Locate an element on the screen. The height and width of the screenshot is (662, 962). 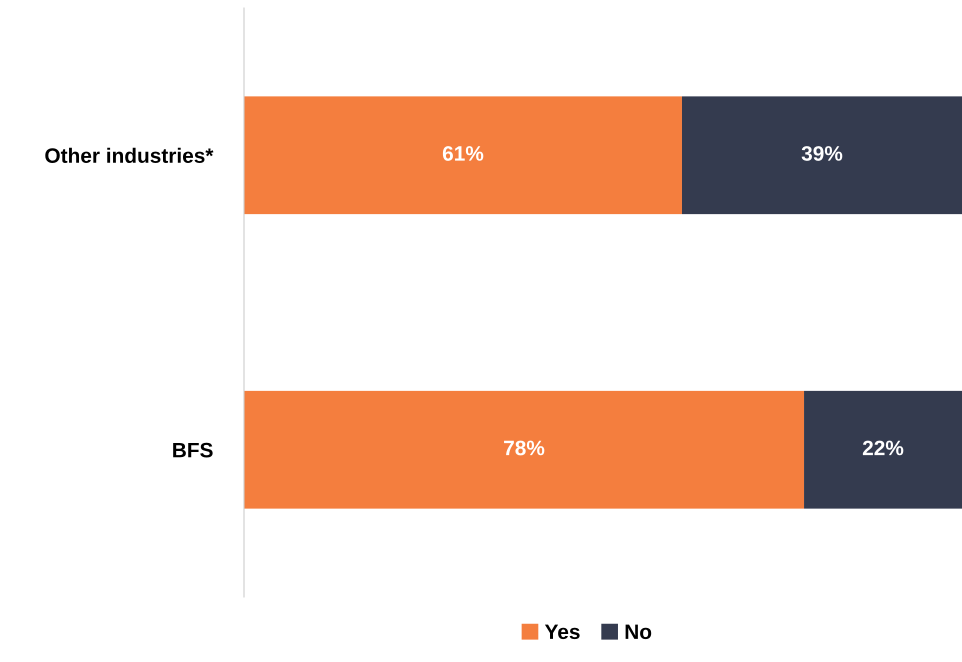
legend-label: No is located at coordinates (639, 632).